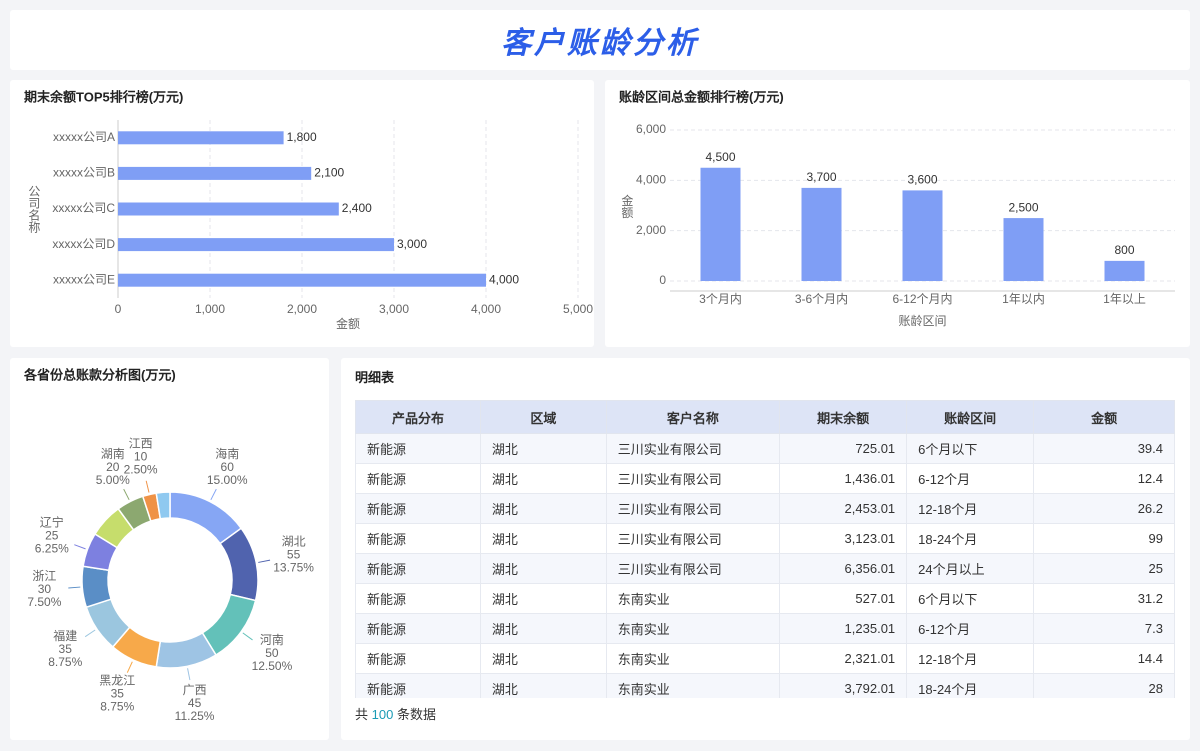 This screenshot has height=751, width=1200. I want to click on value-label: 4,000, so click(504, 279).